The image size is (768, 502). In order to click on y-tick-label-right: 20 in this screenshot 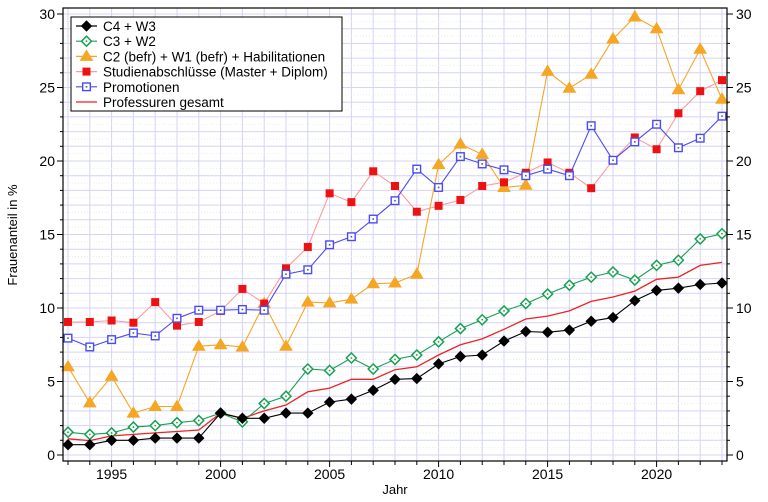, I will do `click(744, 161)`.